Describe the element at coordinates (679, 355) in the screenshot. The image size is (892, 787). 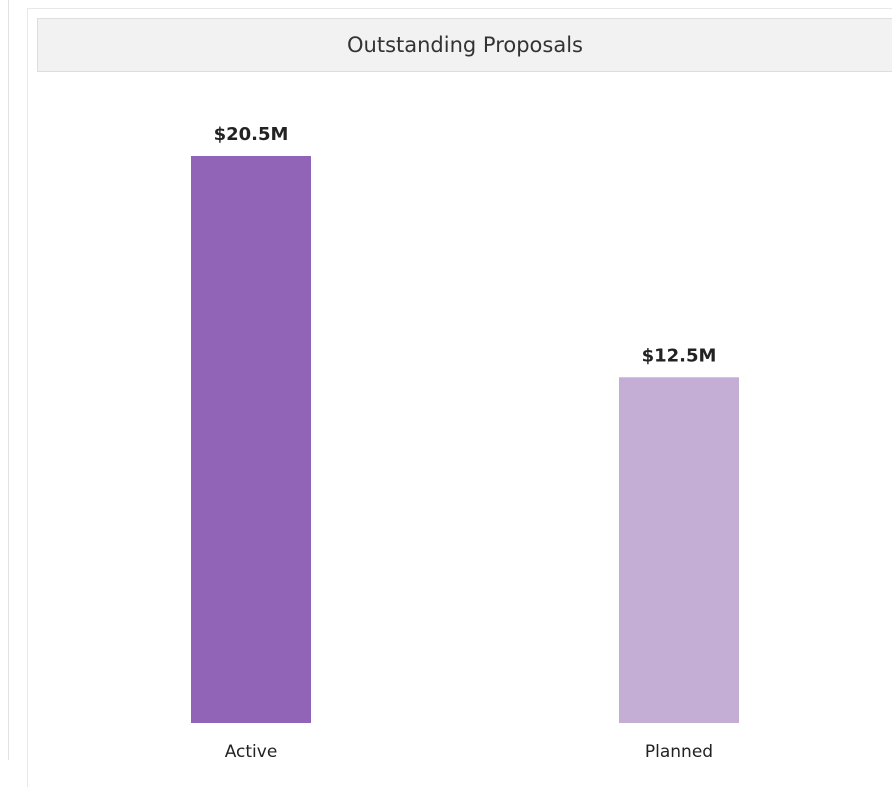
I see `value-label: $12.5M` at that location.